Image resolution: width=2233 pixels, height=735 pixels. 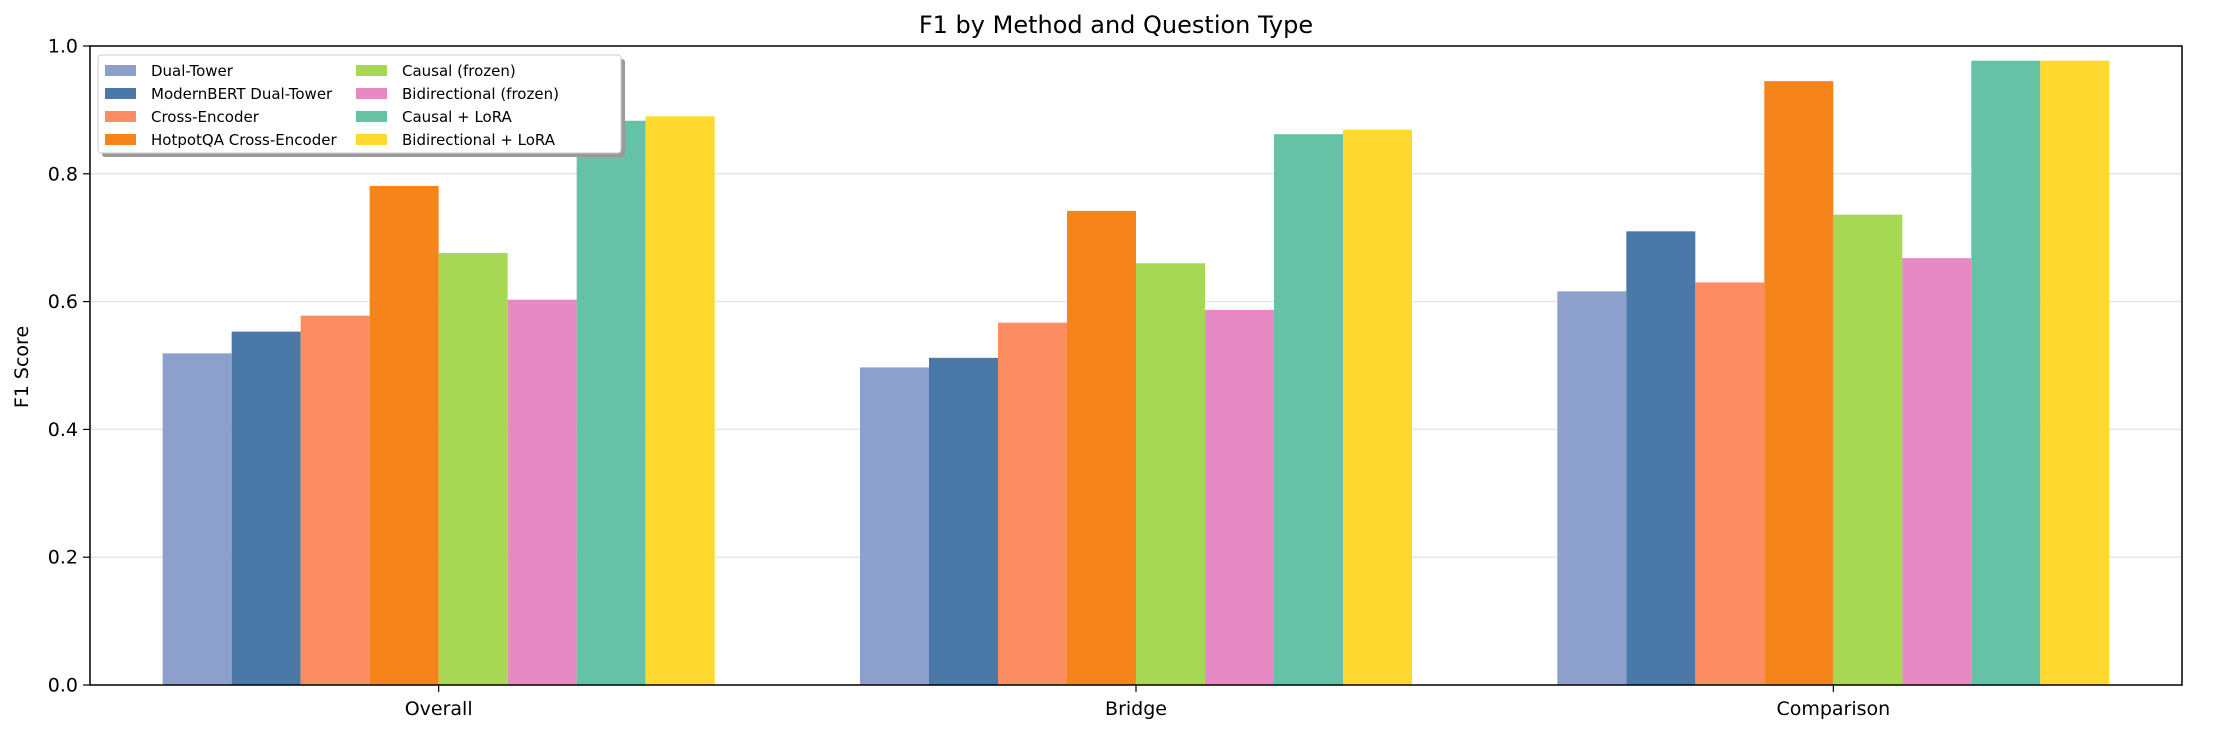 I want to click on legend-label: Bidirectional (frozen), so click(x=480, y=94).